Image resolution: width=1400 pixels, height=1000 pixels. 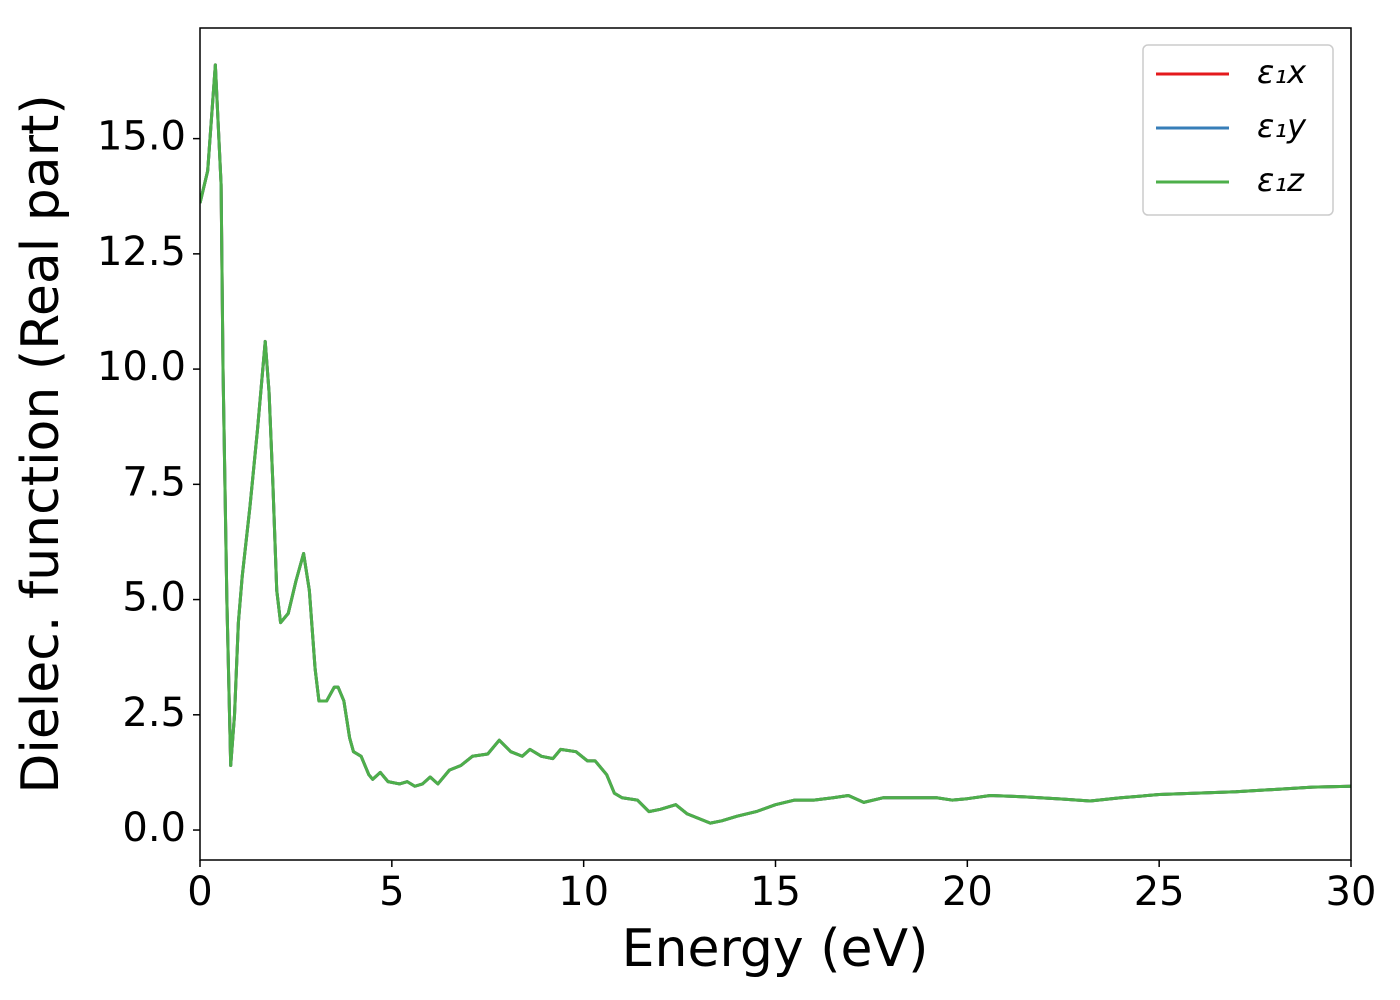 I want to click on legend-box, so click(x=1238, y=130).